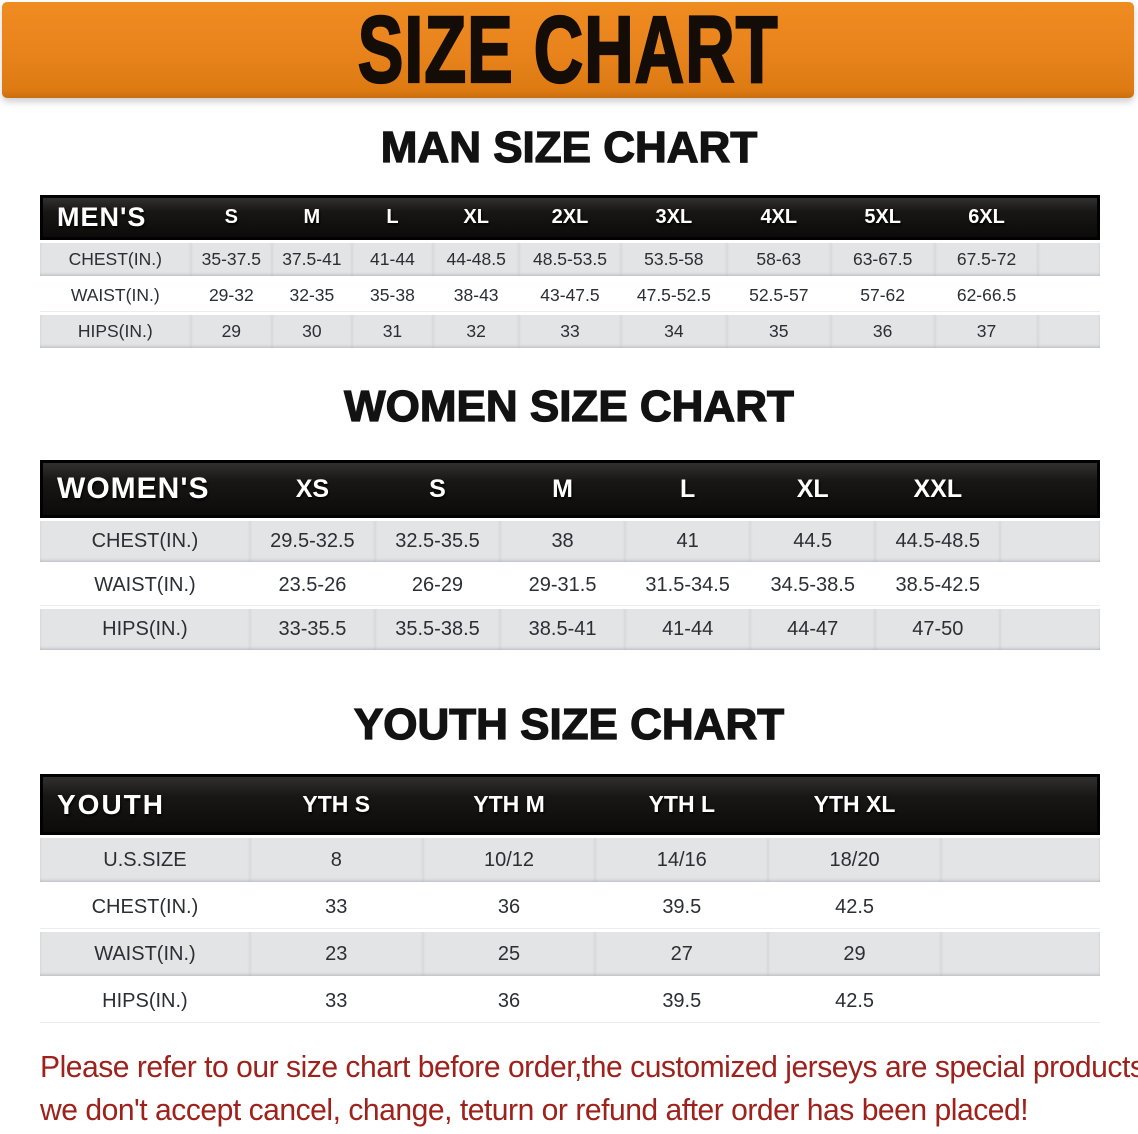  Describe the element at coordinates (145, 860) in the screenshot. I see `row-label: U.S.SIZE` at that location.